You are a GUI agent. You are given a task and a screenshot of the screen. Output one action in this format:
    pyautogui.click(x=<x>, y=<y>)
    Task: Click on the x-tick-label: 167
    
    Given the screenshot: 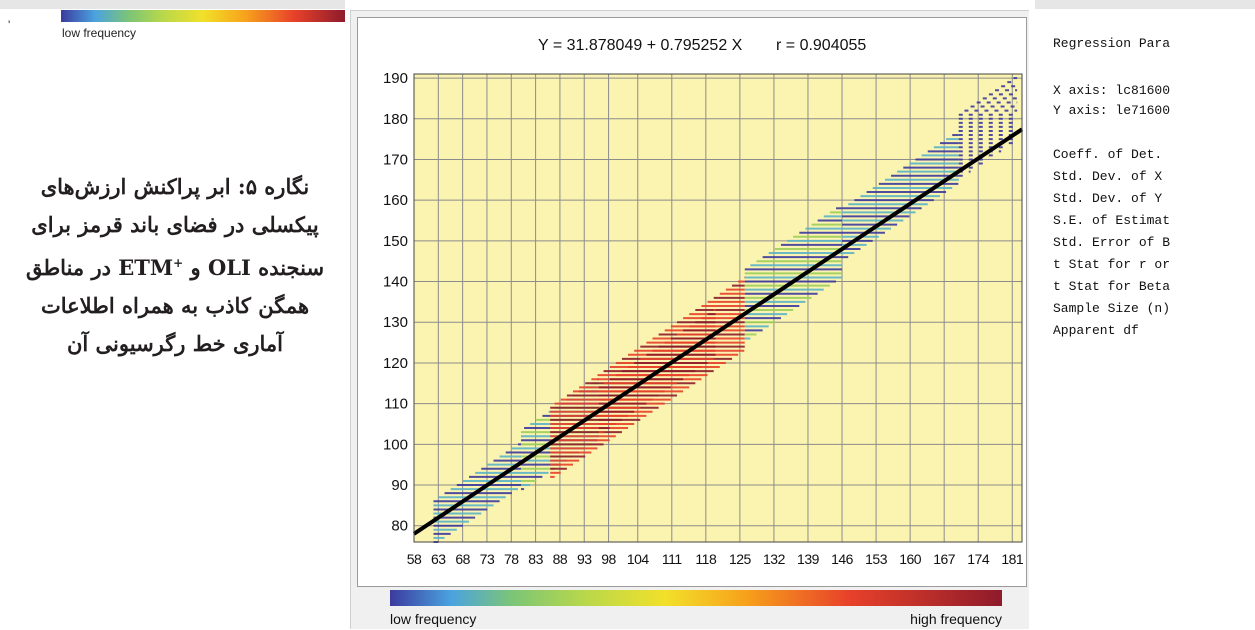 What is the action you would take?
    pyautogui.click(x=944, y=559)
    